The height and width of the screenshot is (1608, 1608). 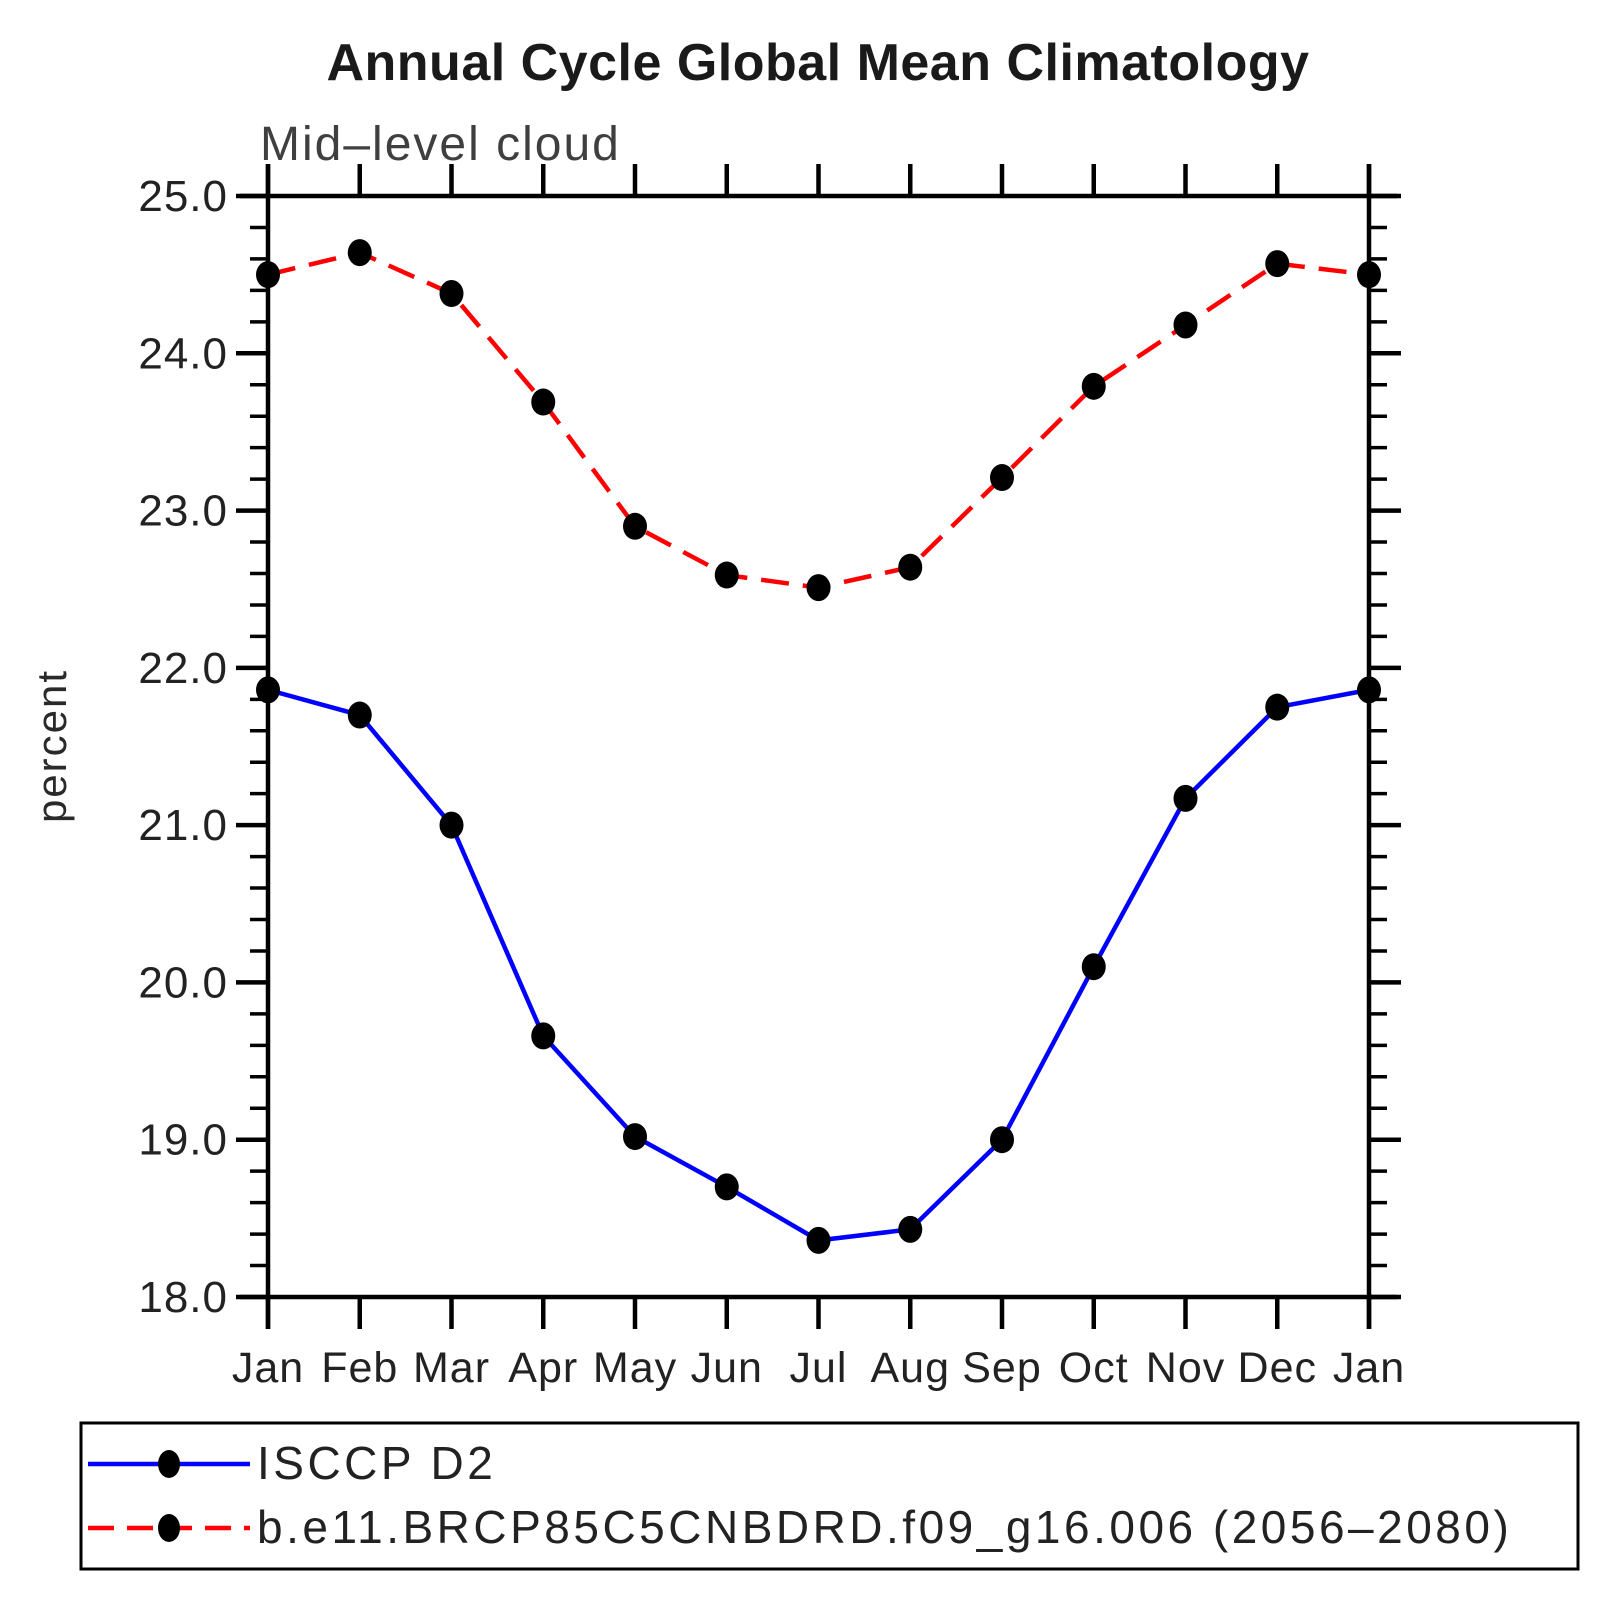 What do you see at coordinates (635, 1368) in the screenshot?
I see `x-tick-label: May` at bounding box center [635, 1368].